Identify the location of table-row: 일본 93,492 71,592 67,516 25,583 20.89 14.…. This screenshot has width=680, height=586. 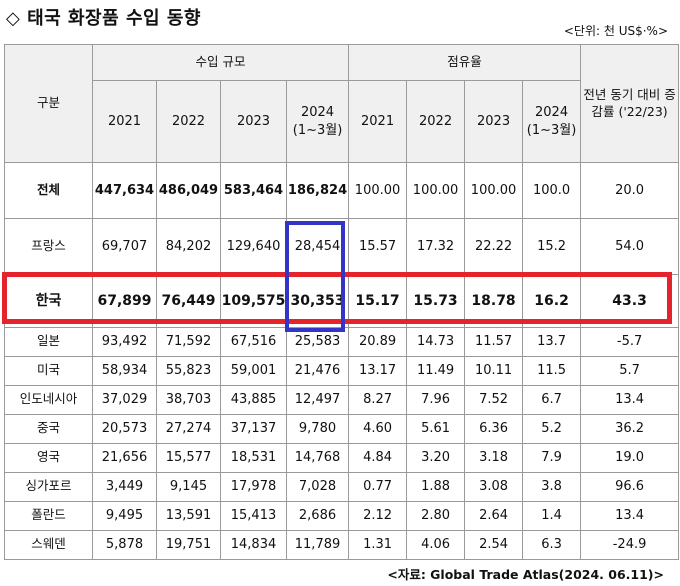
(342, 341).